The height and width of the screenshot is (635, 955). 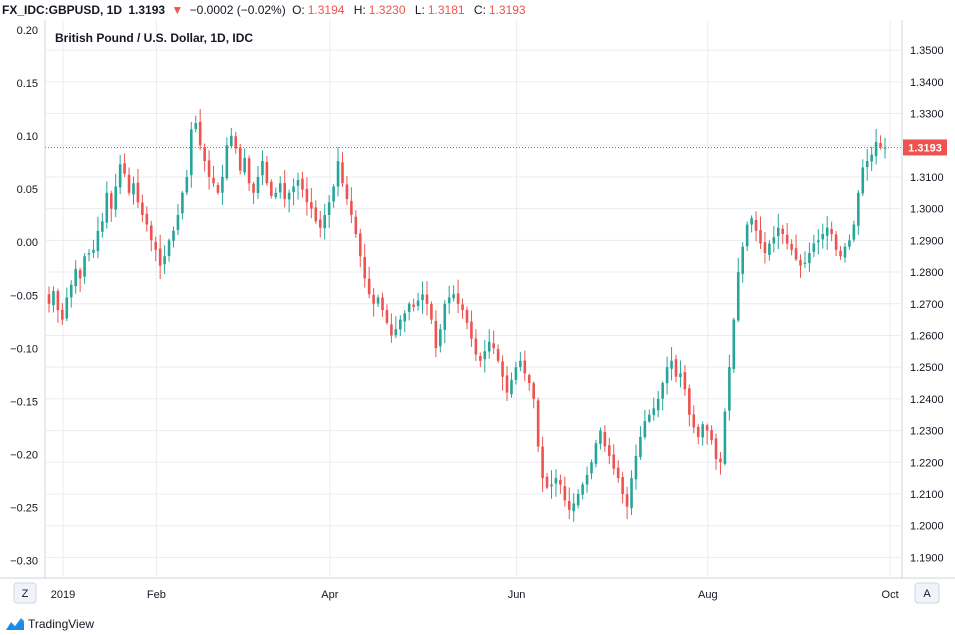 What do you see at coordinates (27, 31) in the screenshot?
I see `left-tick-label: 0.20` at bounding box center [27, 31].